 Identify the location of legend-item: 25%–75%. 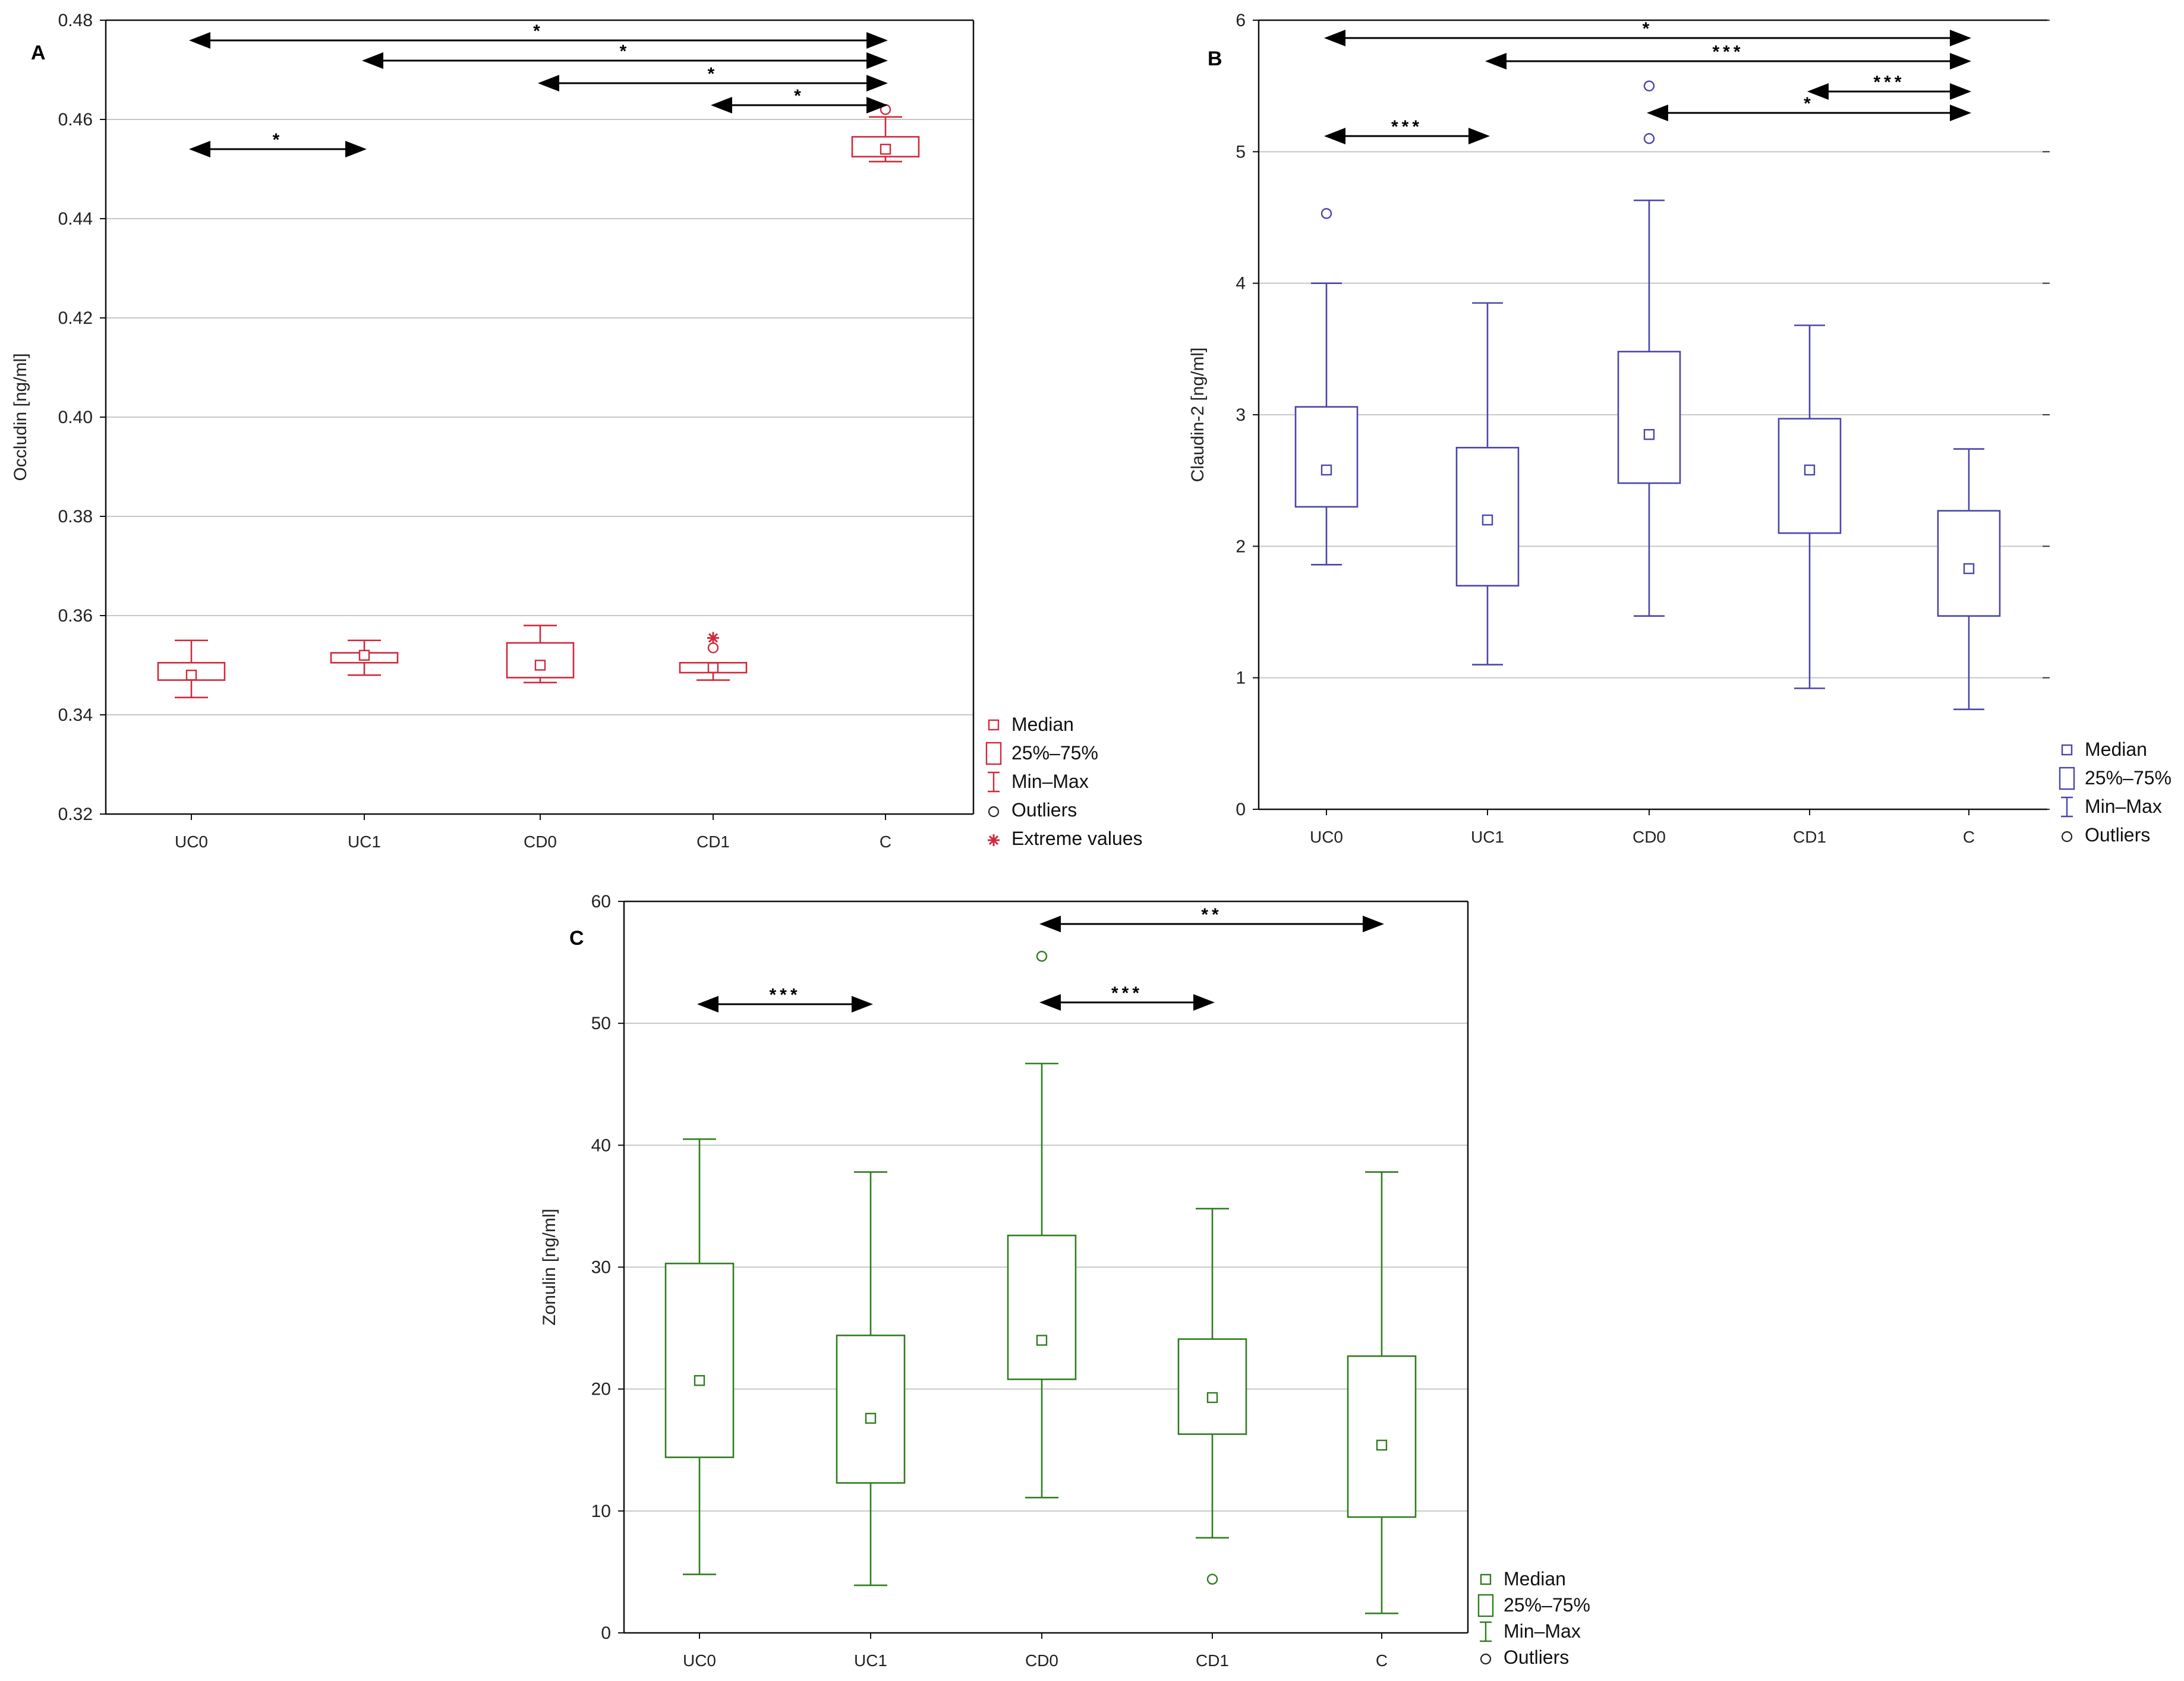
(1041, 753).